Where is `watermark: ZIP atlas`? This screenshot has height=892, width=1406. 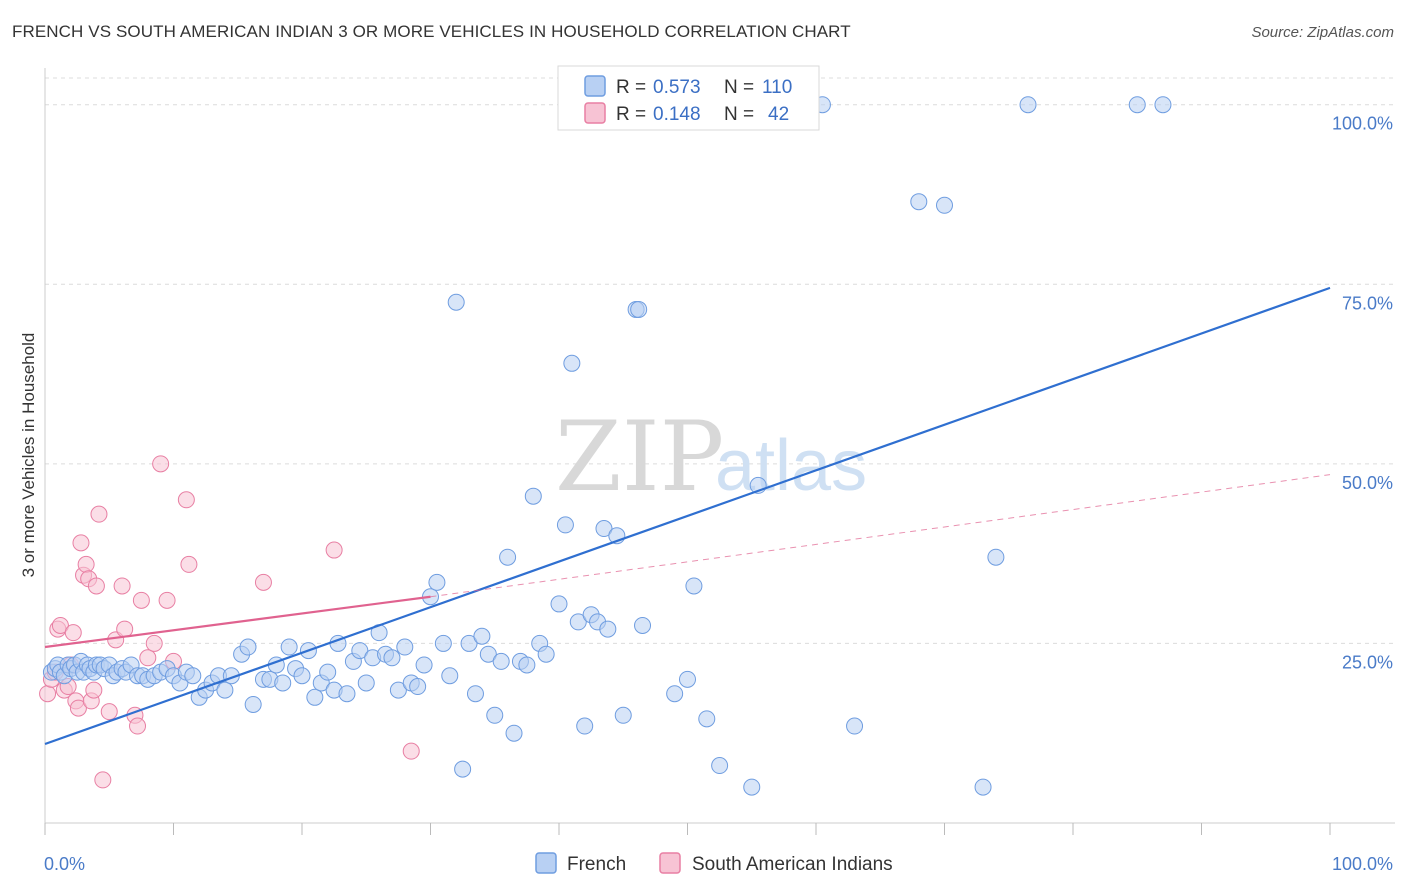 watermark: ZIP atlas is located at coordinates (711, 457).